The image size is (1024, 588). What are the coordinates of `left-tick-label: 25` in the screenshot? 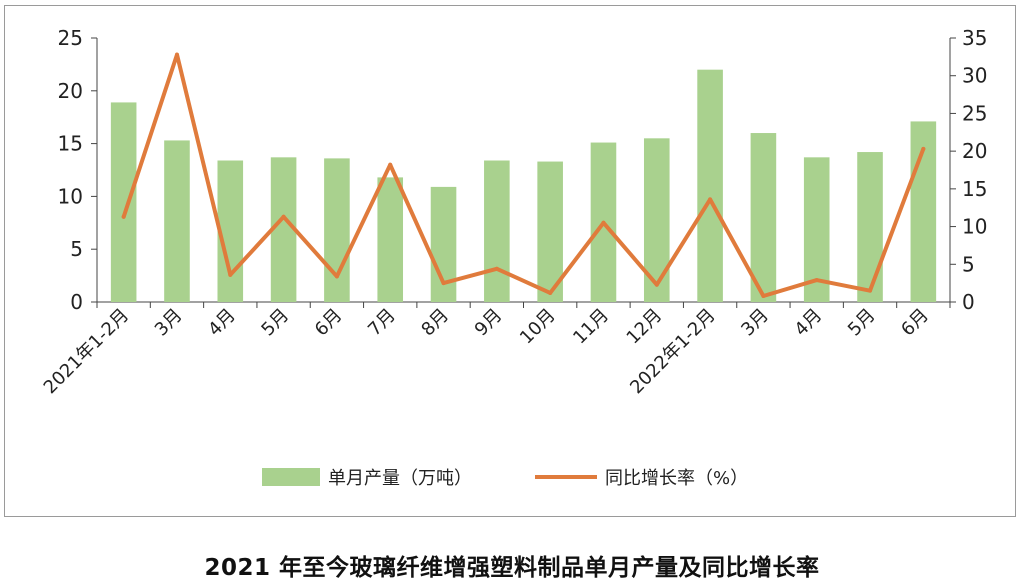 It's located at (70, 38).